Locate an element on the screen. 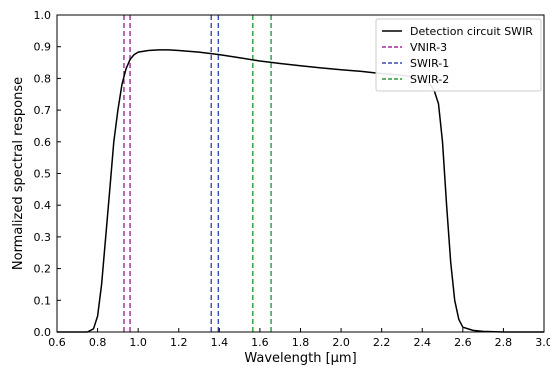 Image resolution: width=550 pixels, height=366 pixels. legend-label-detection-circuit-swir: Detection circuit SWIR is located at coordinates (471, 31).